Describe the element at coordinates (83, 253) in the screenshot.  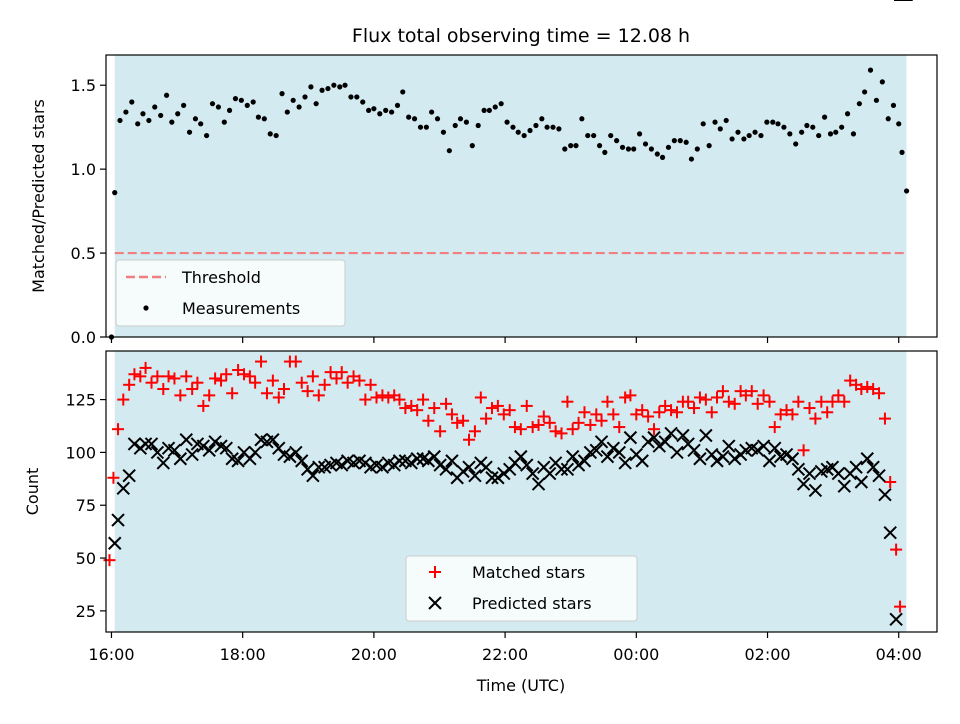
I see `y-tick-label: 0.5` at that location.